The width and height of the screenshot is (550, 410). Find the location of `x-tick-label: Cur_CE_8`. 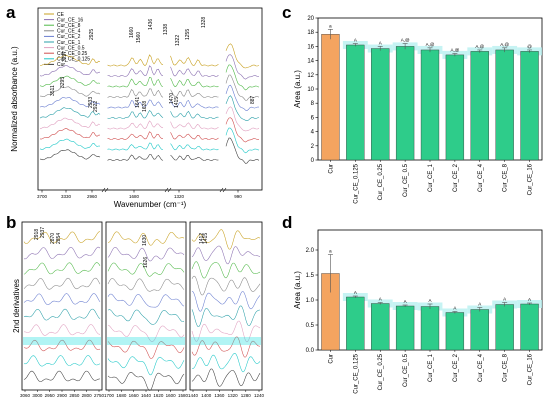

x-tick-label: Cur_CE_8 is located at coordinates (506, 177).